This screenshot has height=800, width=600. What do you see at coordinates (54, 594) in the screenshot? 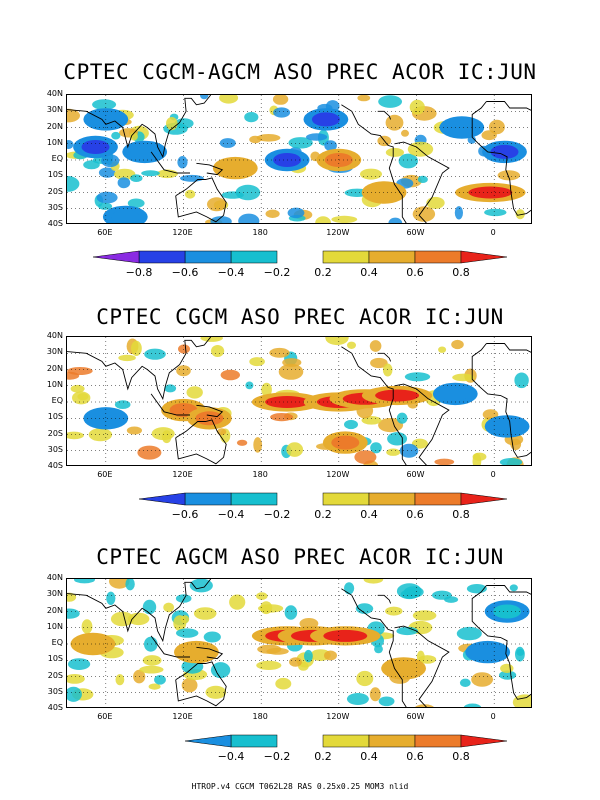
I see `lat-tick-label: 30N` at bounding box center [54, 594].